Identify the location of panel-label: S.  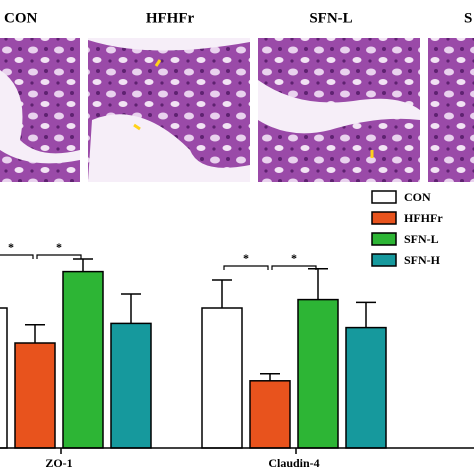
(468, 18).